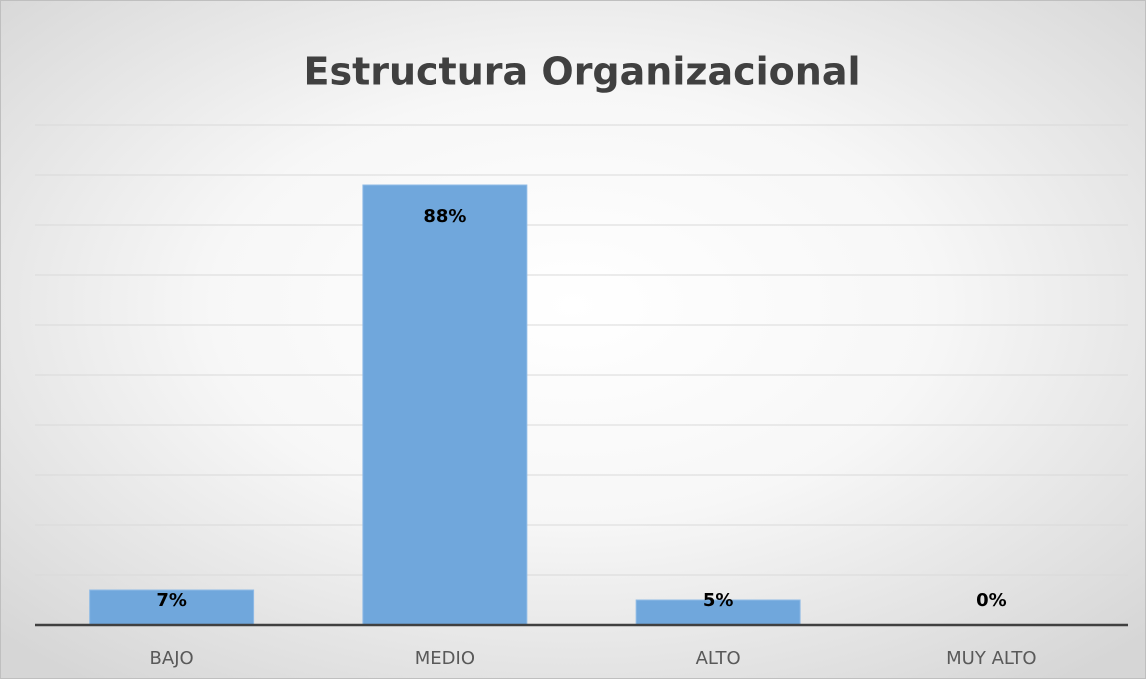 Image resolution: width=1146 pixels, height=679 pixels. I want to click on x-tick-label: ALTO, so click(718, 658).